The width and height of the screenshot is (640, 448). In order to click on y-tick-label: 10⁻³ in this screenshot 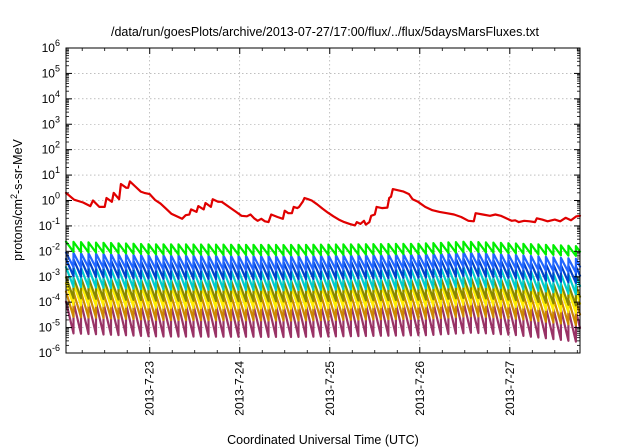, I will do `click(49, 275)`.